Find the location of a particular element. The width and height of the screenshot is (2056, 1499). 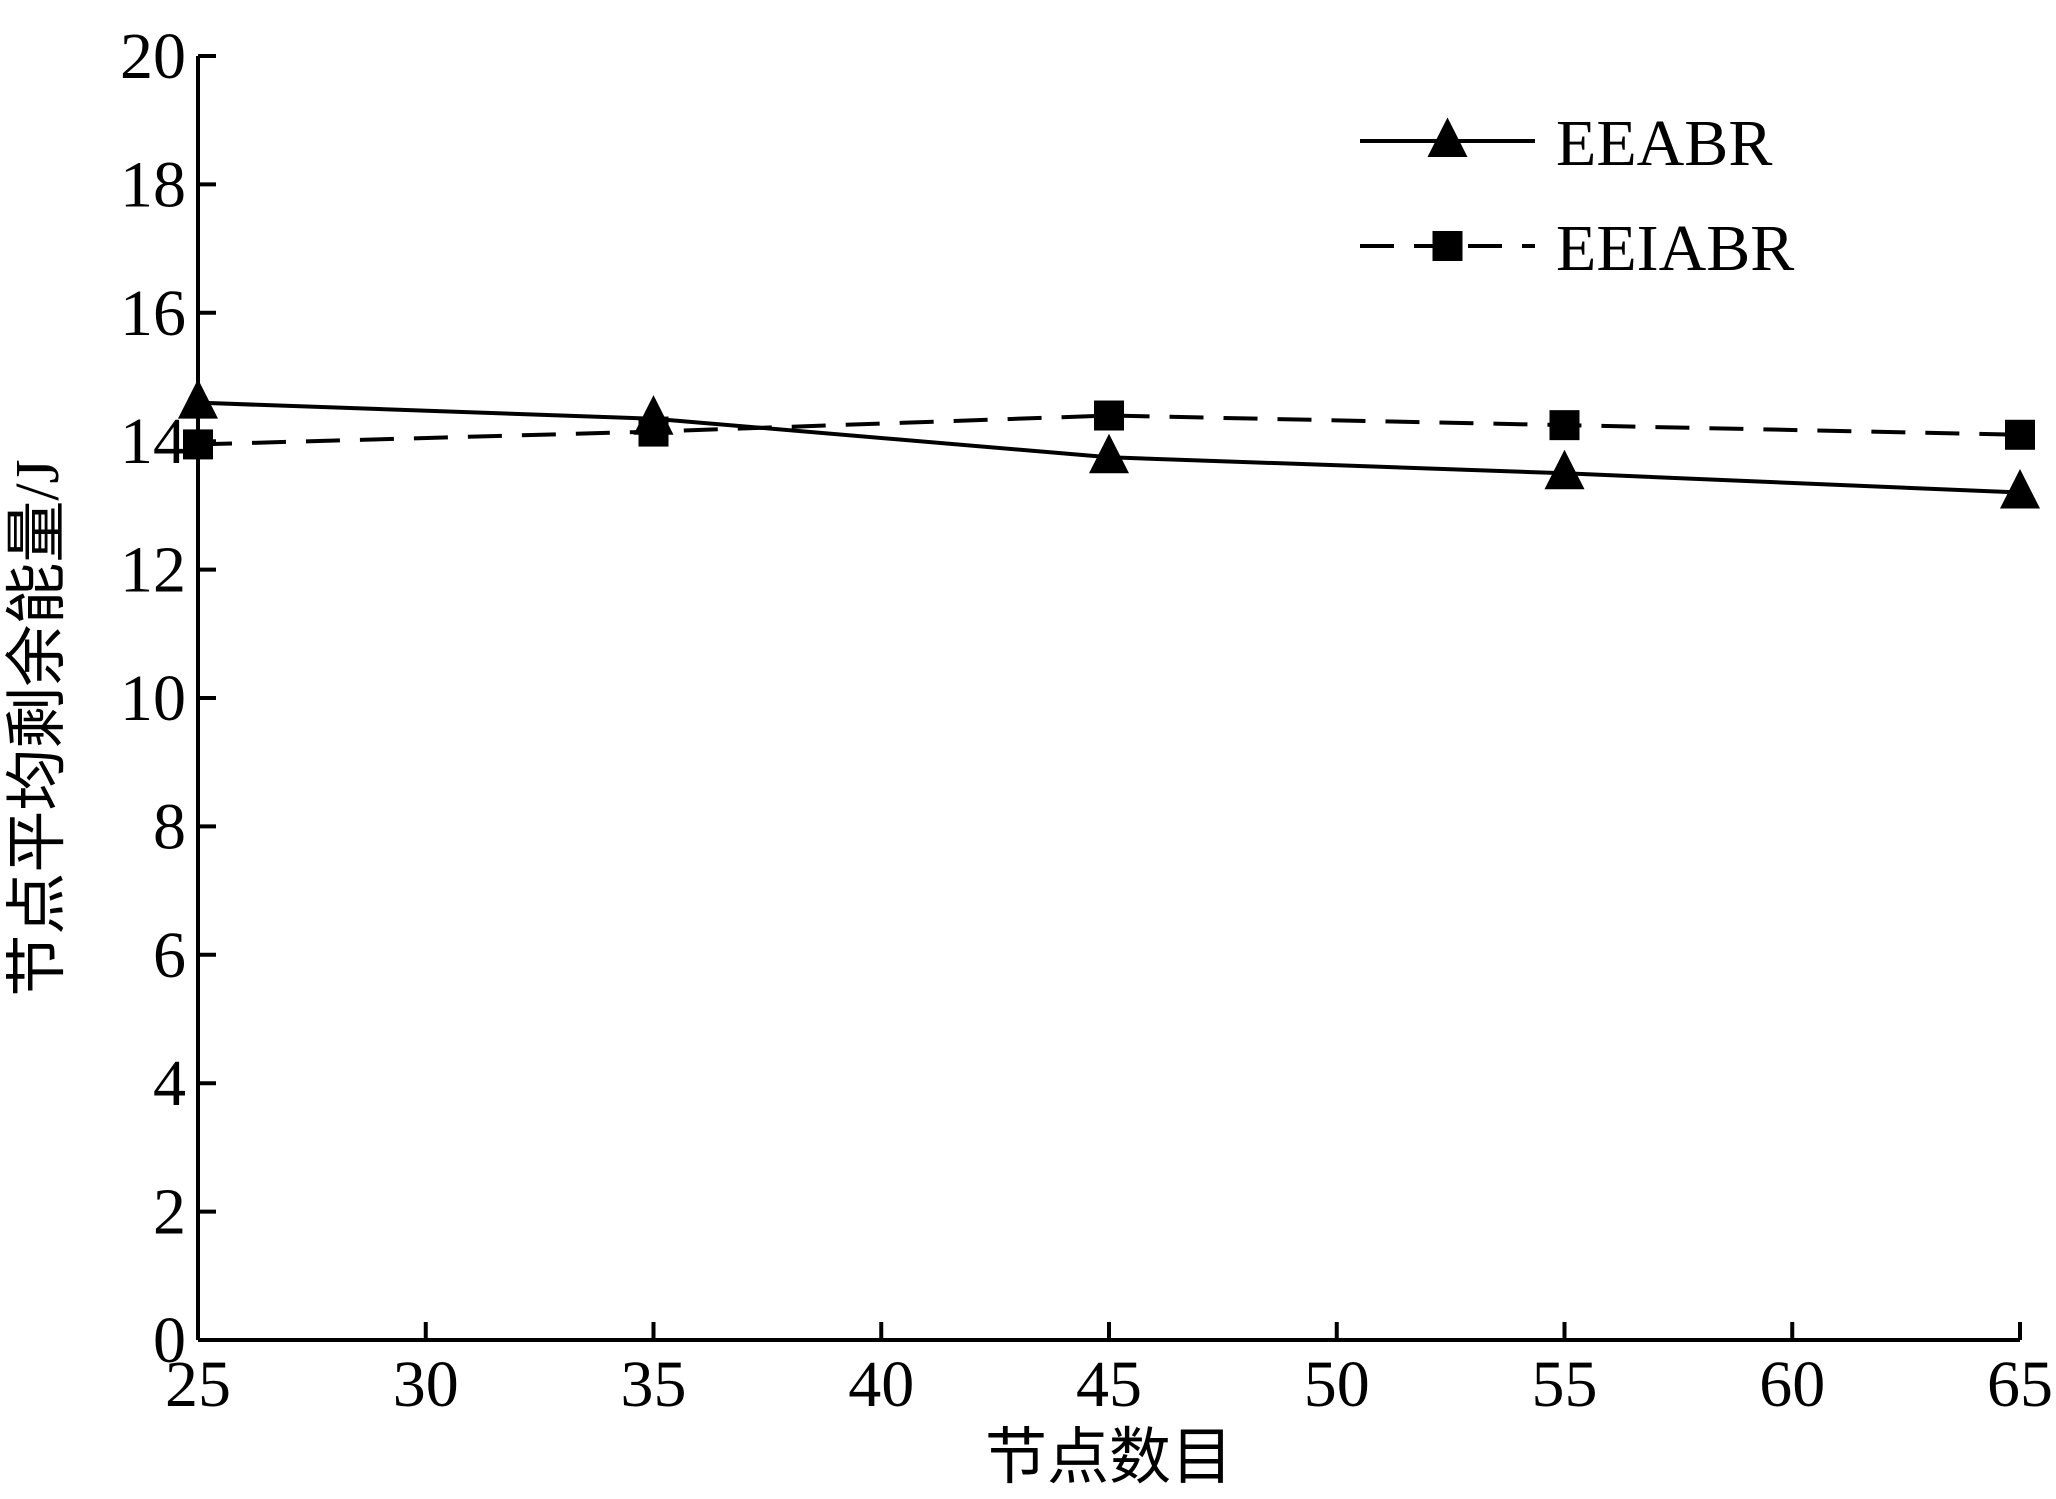

y-tick-label: 10 is located at coordinates (153, 698).